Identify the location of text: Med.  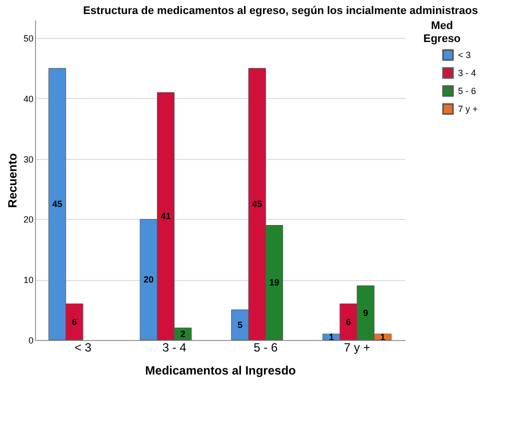
(442, 26).